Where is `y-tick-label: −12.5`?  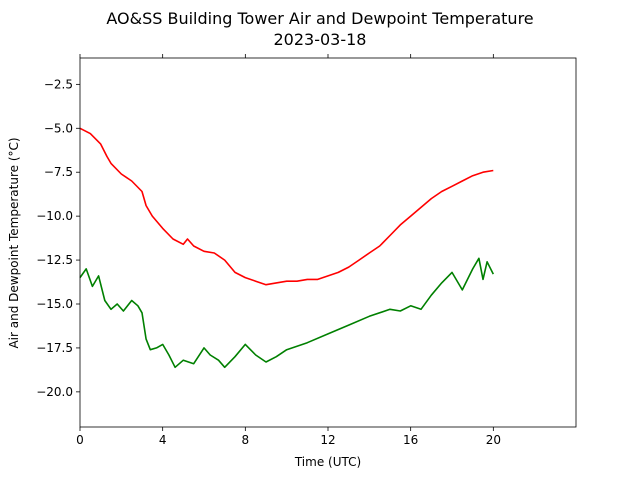
y-tick-label: −12.5 is located at coordinates (54, 260).